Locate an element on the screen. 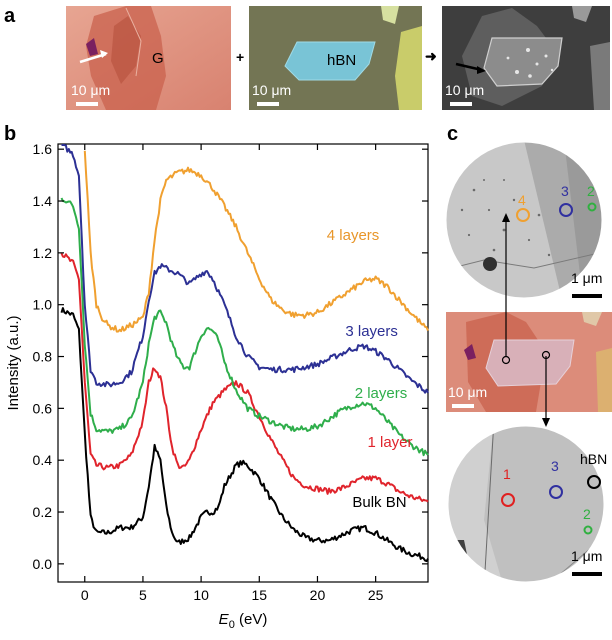 The width and height of the screenshot is (612, 640). y-tick-label: 1.6 is located at coordinates (43, 149).